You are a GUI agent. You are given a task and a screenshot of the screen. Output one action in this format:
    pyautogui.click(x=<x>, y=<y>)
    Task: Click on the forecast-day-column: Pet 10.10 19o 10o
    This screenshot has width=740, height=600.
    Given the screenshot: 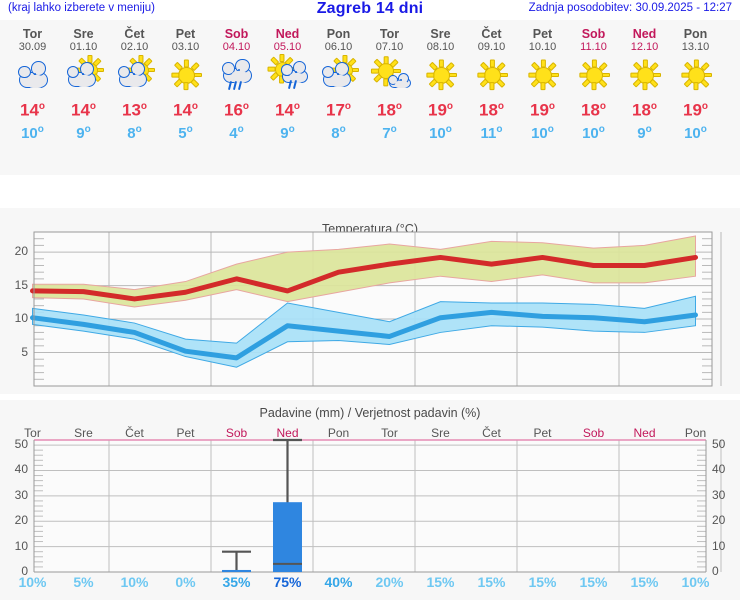 What is the action you would take?
    pyautogui.click(x=542, y=81)
    